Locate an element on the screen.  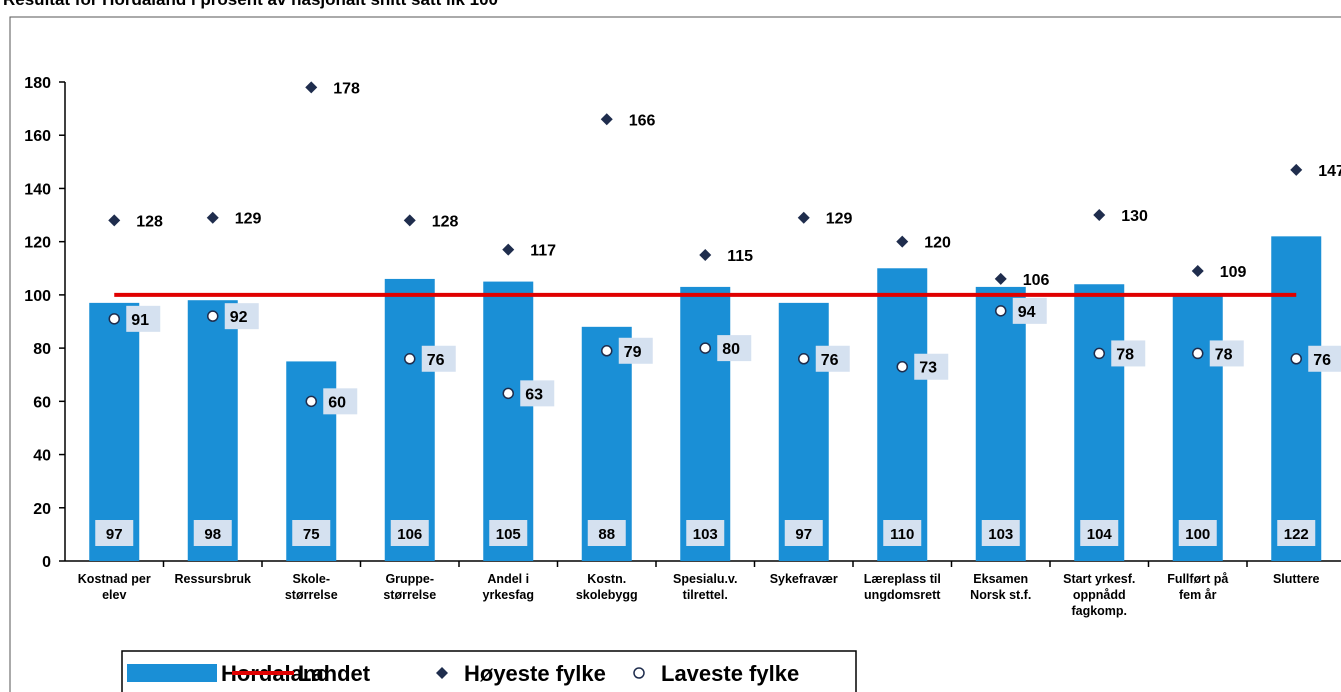
x-tick-label: Sluttere is located at coordinates (1296, 579).